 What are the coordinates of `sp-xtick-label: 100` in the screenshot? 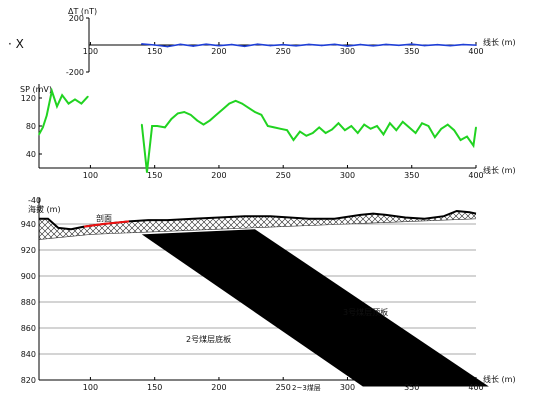 It's located at (90, 175).